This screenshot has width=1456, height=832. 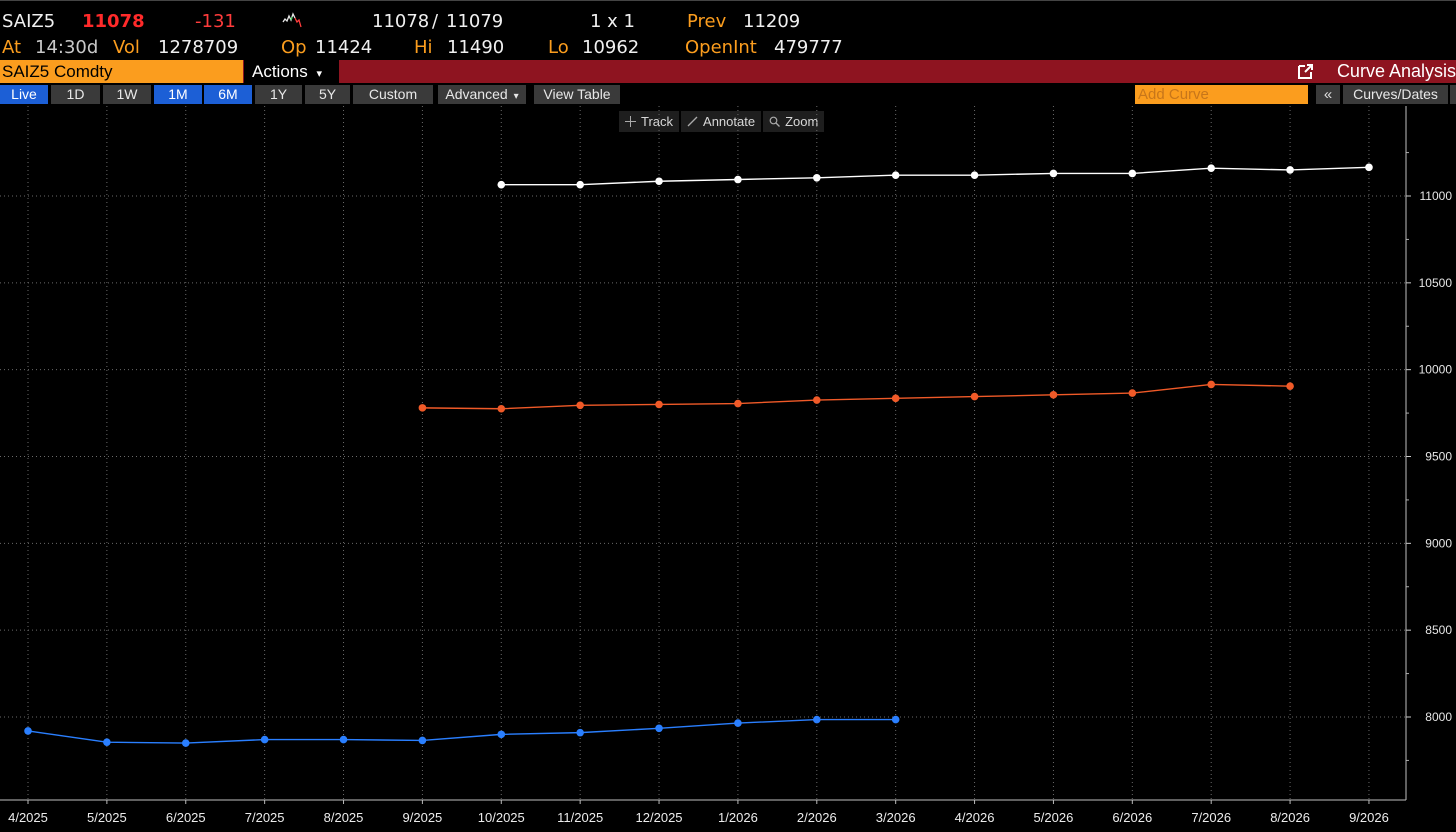 I want to click on collapse-panel-button: «, so click(x=1328, y=94).